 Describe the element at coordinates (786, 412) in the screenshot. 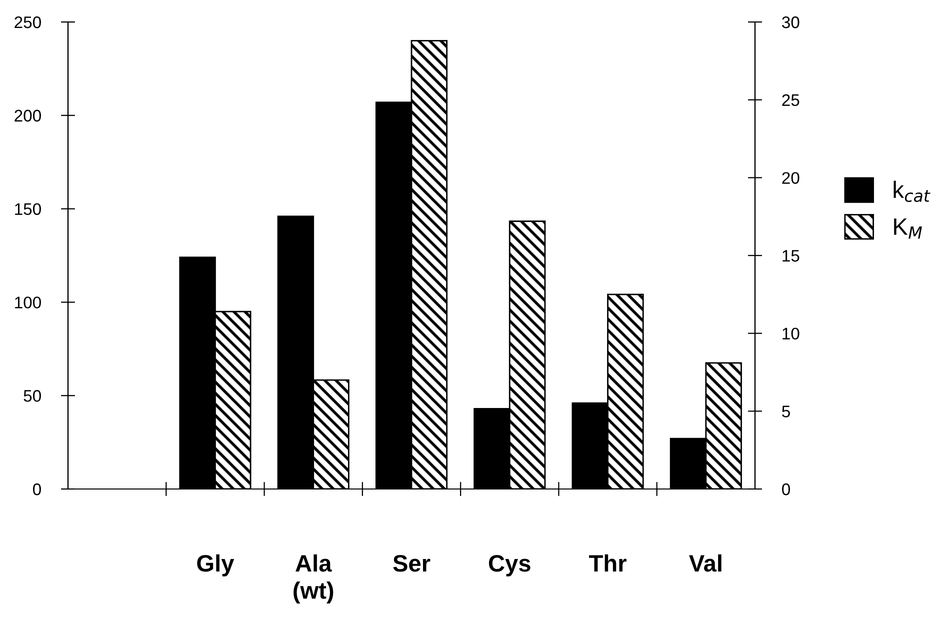

I see `y2-tick-label: 5` at that location.